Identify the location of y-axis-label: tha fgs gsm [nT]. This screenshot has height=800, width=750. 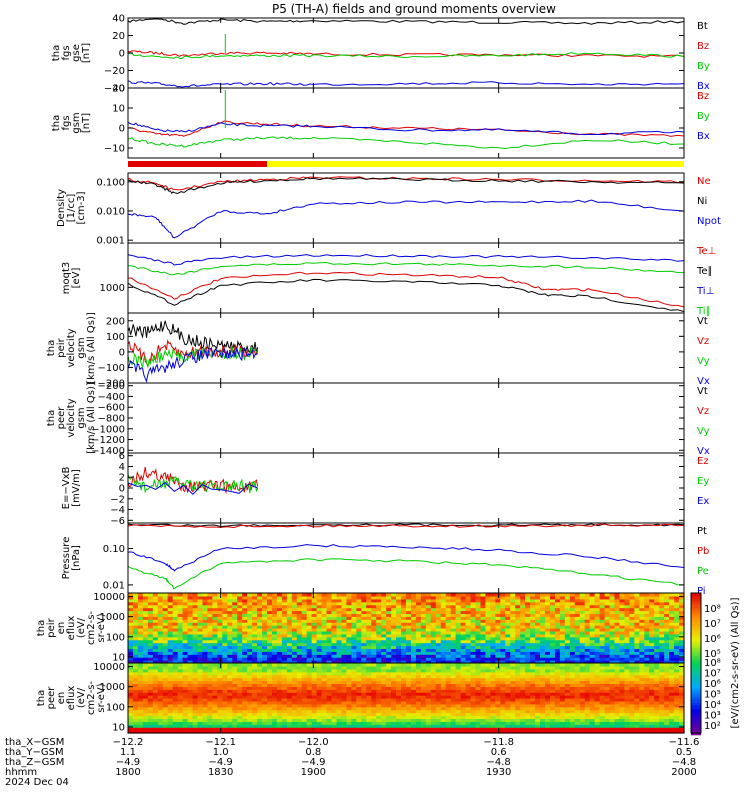
(71, 122).